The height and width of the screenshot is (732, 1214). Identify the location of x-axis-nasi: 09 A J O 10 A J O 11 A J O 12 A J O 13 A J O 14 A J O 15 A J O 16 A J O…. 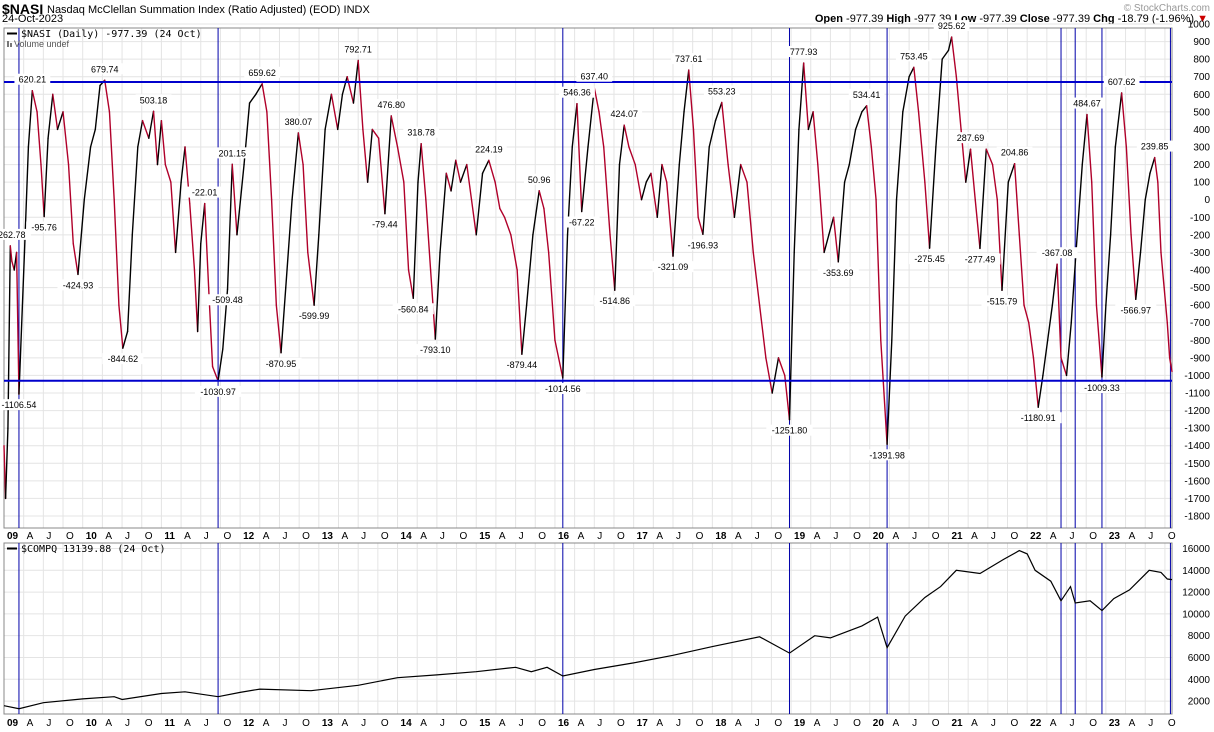
(591, 536).